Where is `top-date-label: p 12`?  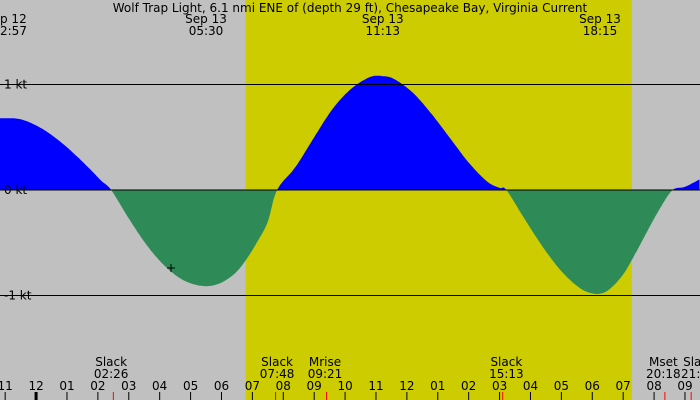
top-date-label: p 12 is located at coordinates (13, 19).